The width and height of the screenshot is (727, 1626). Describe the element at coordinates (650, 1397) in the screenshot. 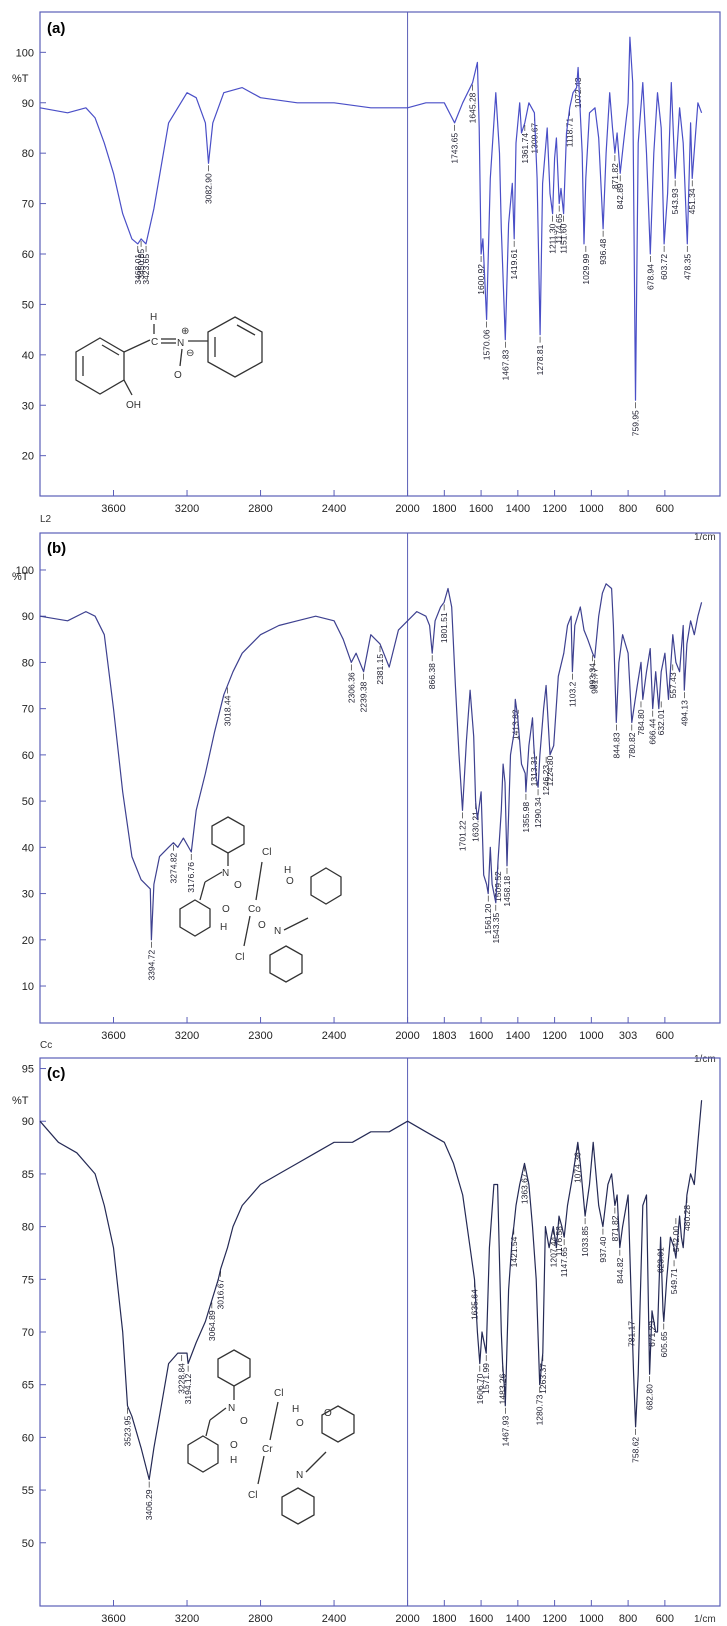

I see `peak-label: 682.80` at that location.